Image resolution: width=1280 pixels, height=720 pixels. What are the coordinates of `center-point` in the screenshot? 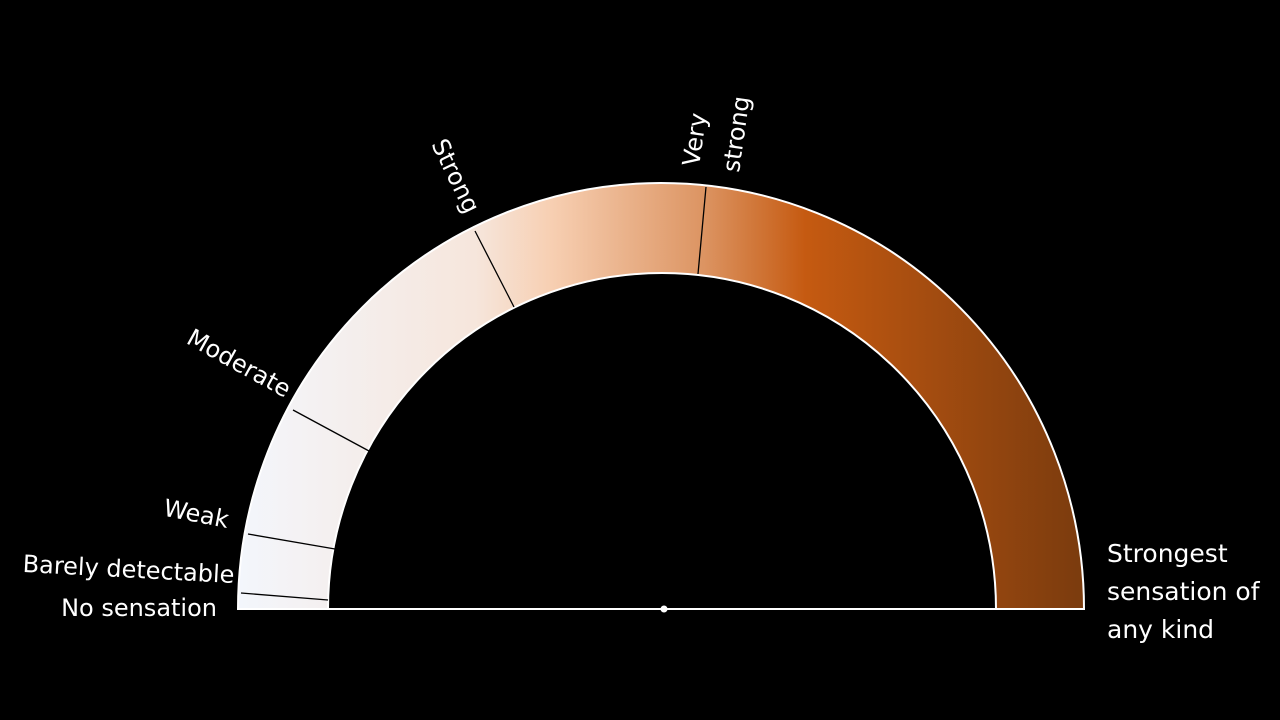 It's located at (664, 609).